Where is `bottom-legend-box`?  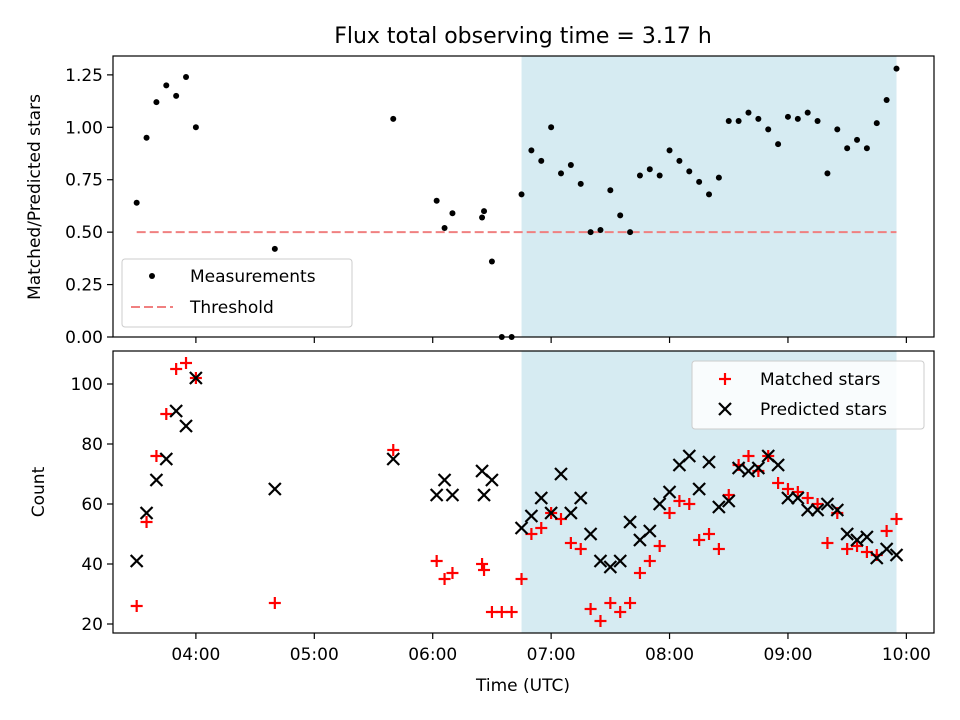
bottom-legend-box is located at coordinates (808, 395).